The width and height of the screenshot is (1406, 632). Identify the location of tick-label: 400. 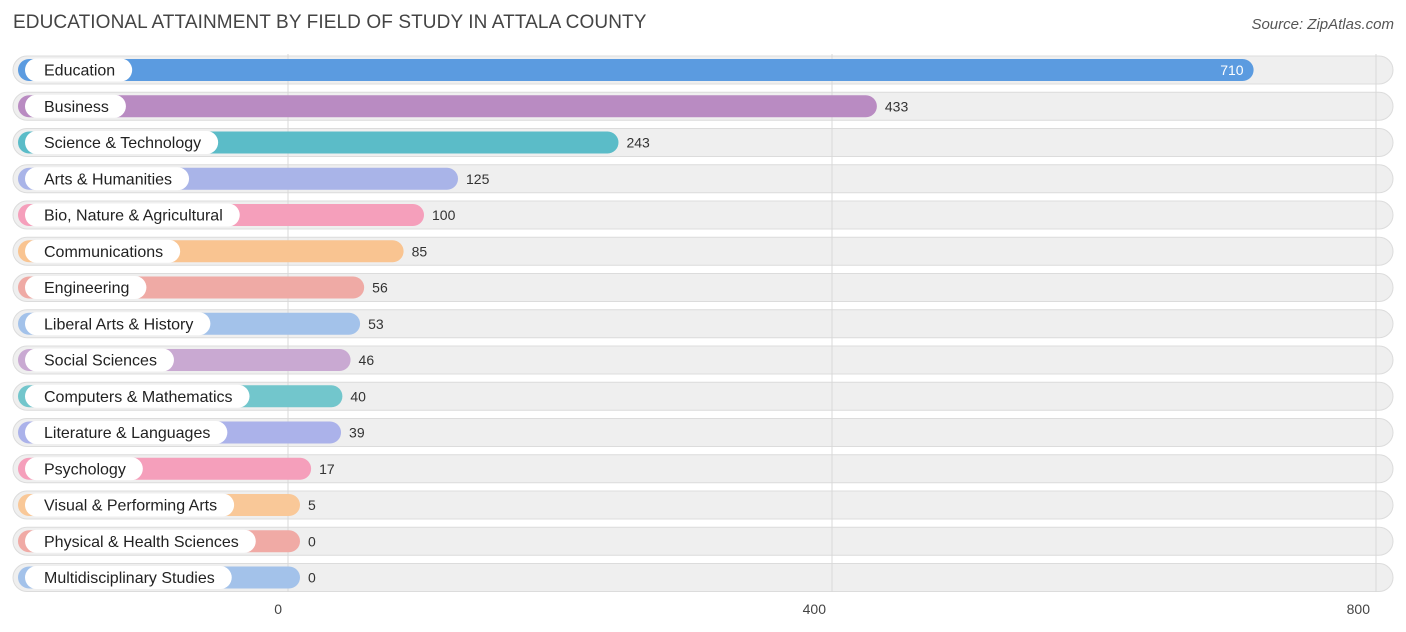
(815, 609).